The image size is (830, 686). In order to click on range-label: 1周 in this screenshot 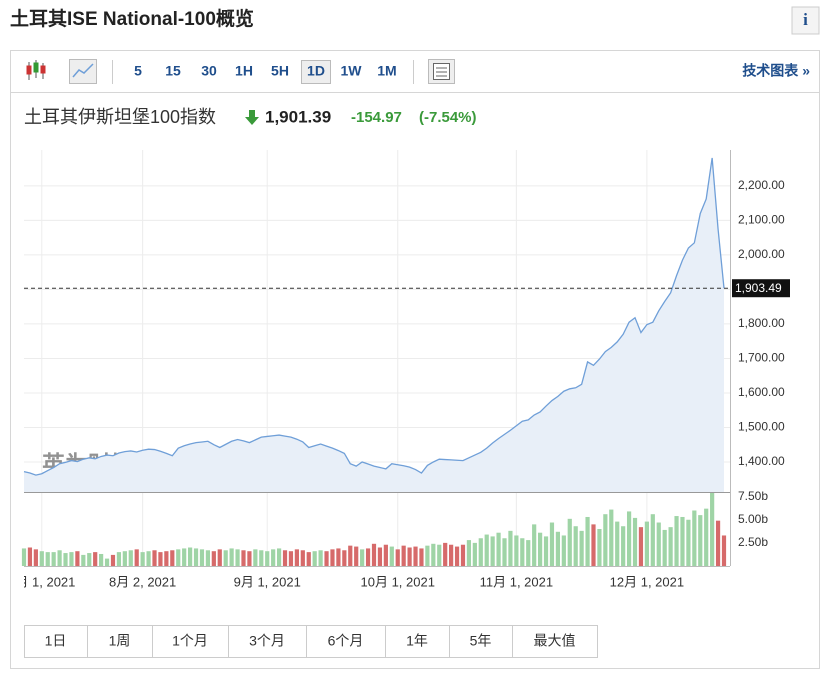, I will do `click(120, 641)`.